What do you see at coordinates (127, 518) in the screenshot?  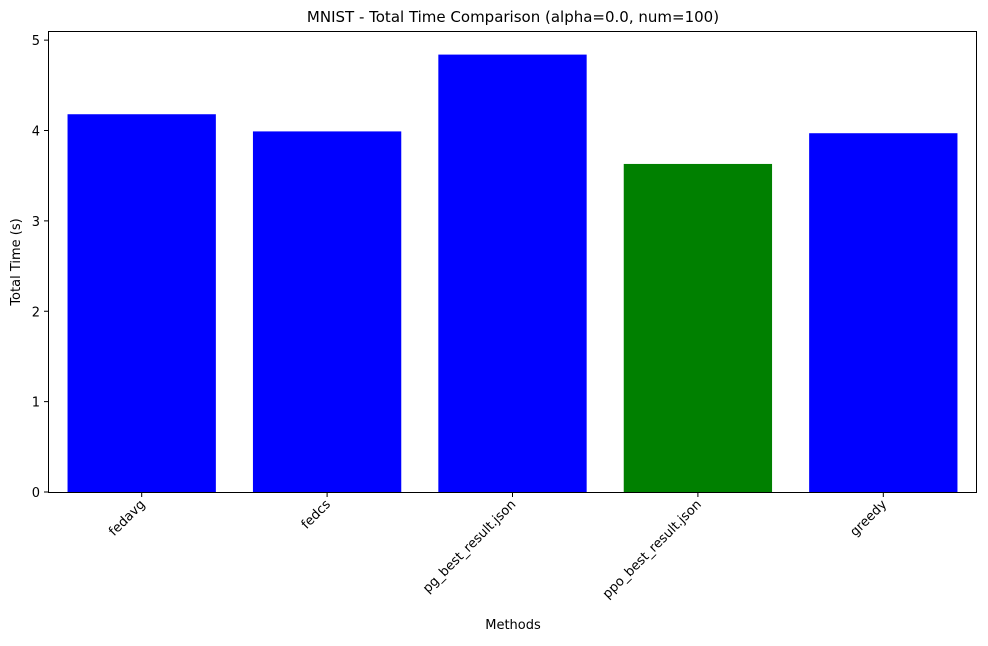 I see `x-tick-label: fedavg` at bounding box center [127, 518].